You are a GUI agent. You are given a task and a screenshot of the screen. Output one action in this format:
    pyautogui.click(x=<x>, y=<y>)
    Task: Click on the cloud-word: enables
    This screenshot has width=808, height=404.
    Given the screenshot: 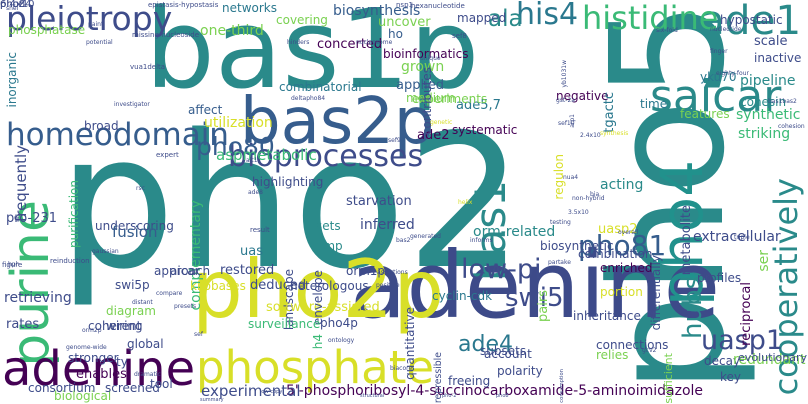 What is the action you would take?
    pyautogui.click(x=101, y=374)
    